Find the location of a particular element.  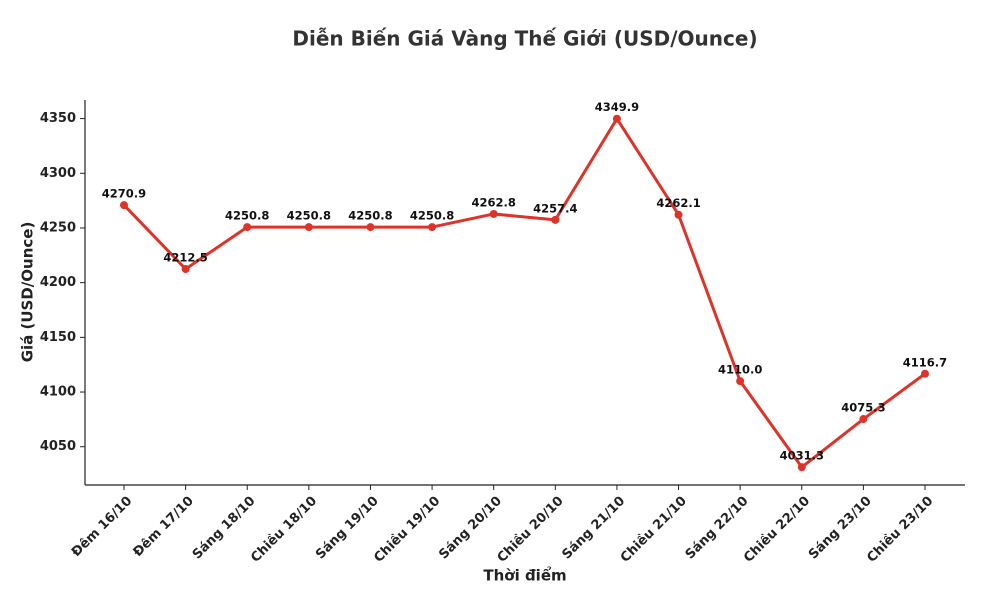

x-tick-label: Đêm 16/10 is located at coordinates (102, 527).